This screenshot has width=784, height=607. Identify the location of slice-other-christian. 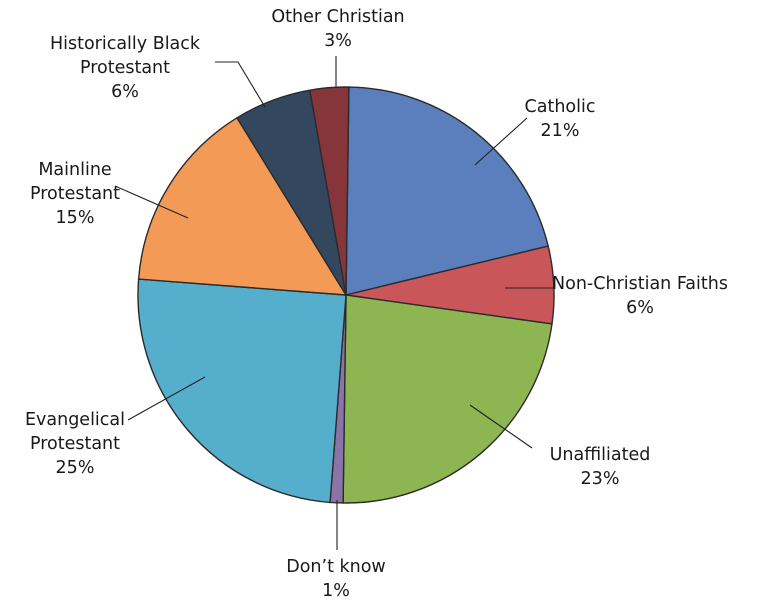
(329, 191).